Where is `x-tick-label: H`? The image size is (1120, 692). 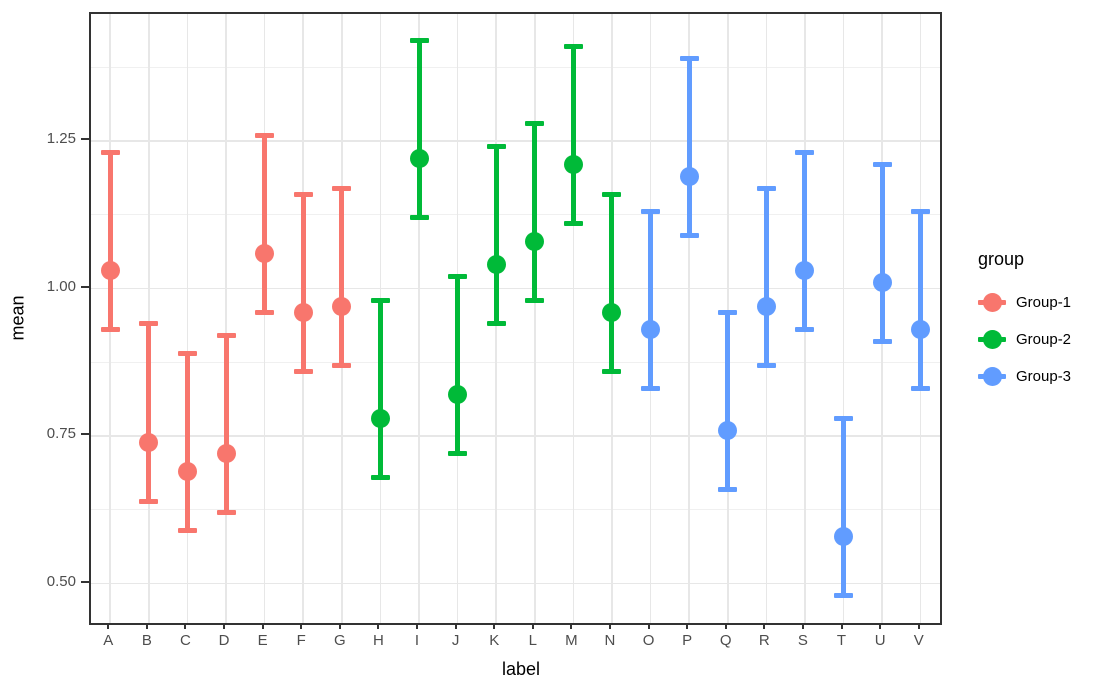 x-tick-label: H is located at coordinates (378, 640).